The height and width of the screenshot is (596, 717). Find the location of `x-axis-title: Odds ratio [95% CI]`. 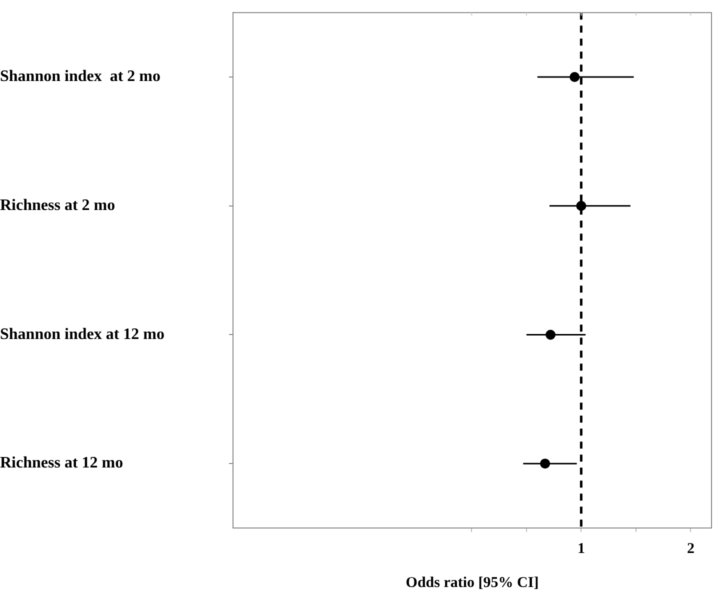

x-axis-title: Odds ratio [95% CI] is located at coordinates (472, 582).